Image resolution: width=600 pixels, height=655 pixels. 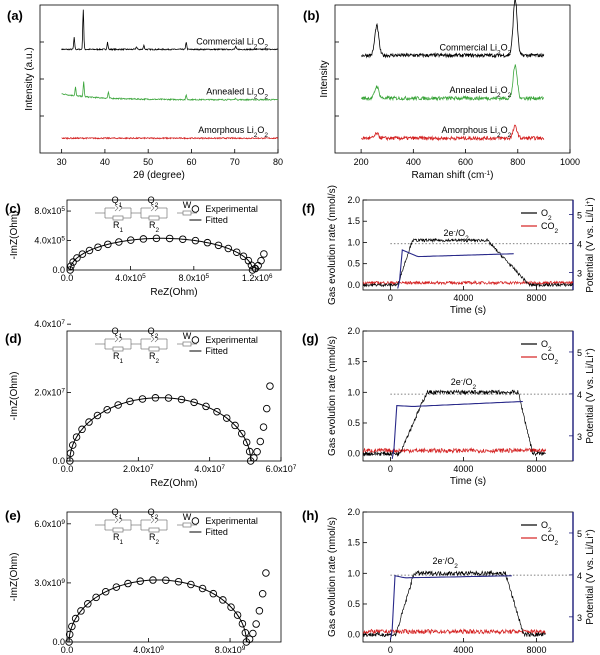 I want to click on label-part: R, so click(x=152, y=356).